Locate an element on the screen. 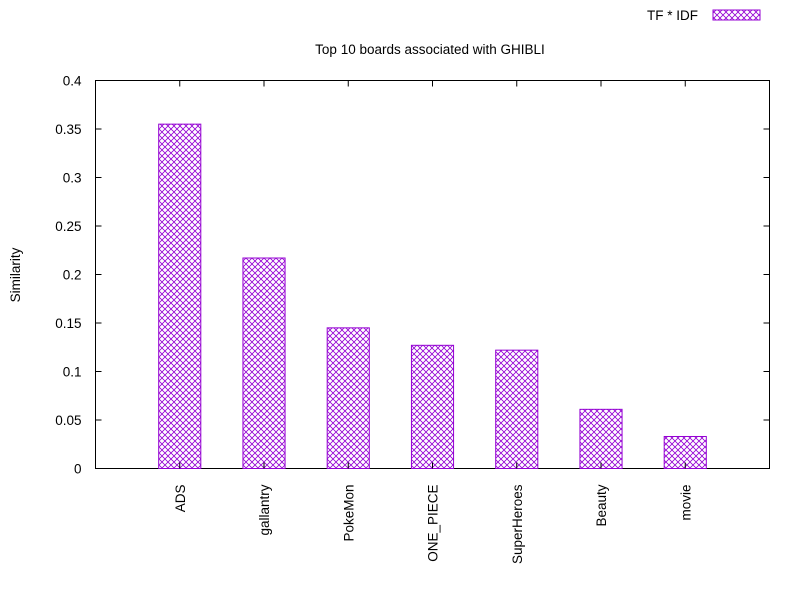 Image resolution: width=800 pixels, height=600 pixels. x-tick-label: PokeMon is located at coordinates (348, 513).